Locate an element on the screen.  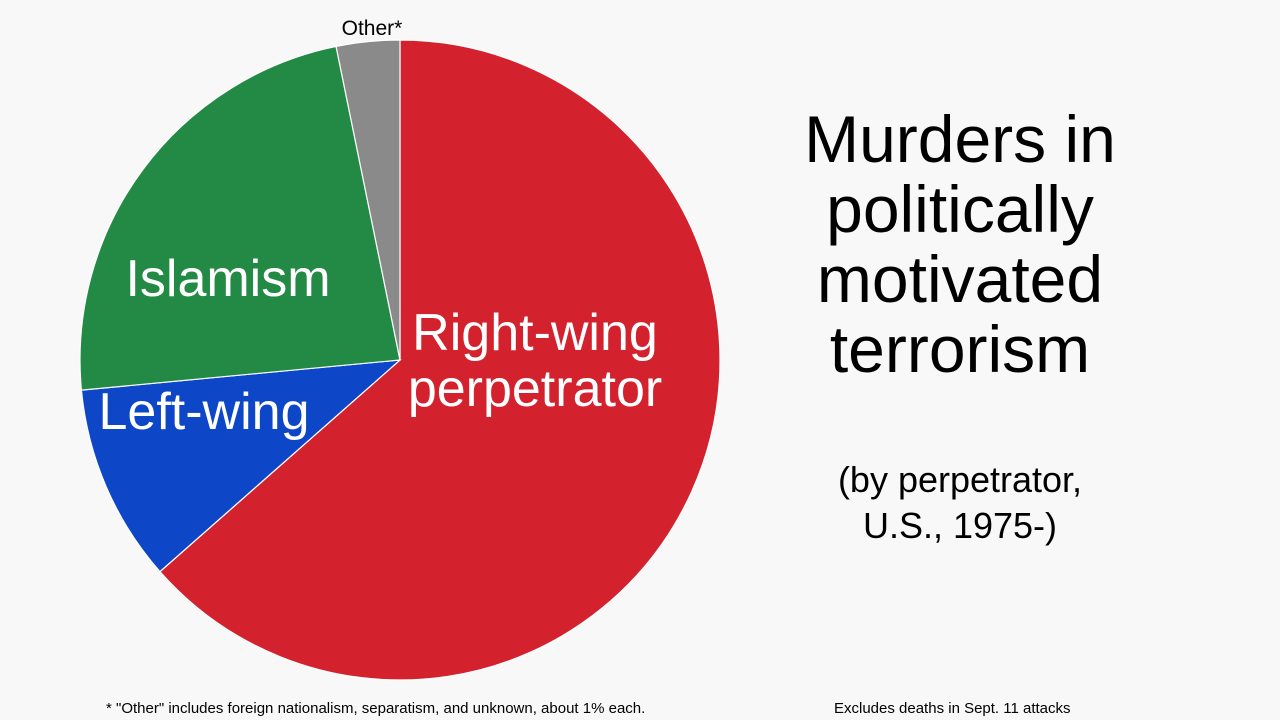
subtitle-line-1: (by perpetrator, is located at coordinates (960, 479).